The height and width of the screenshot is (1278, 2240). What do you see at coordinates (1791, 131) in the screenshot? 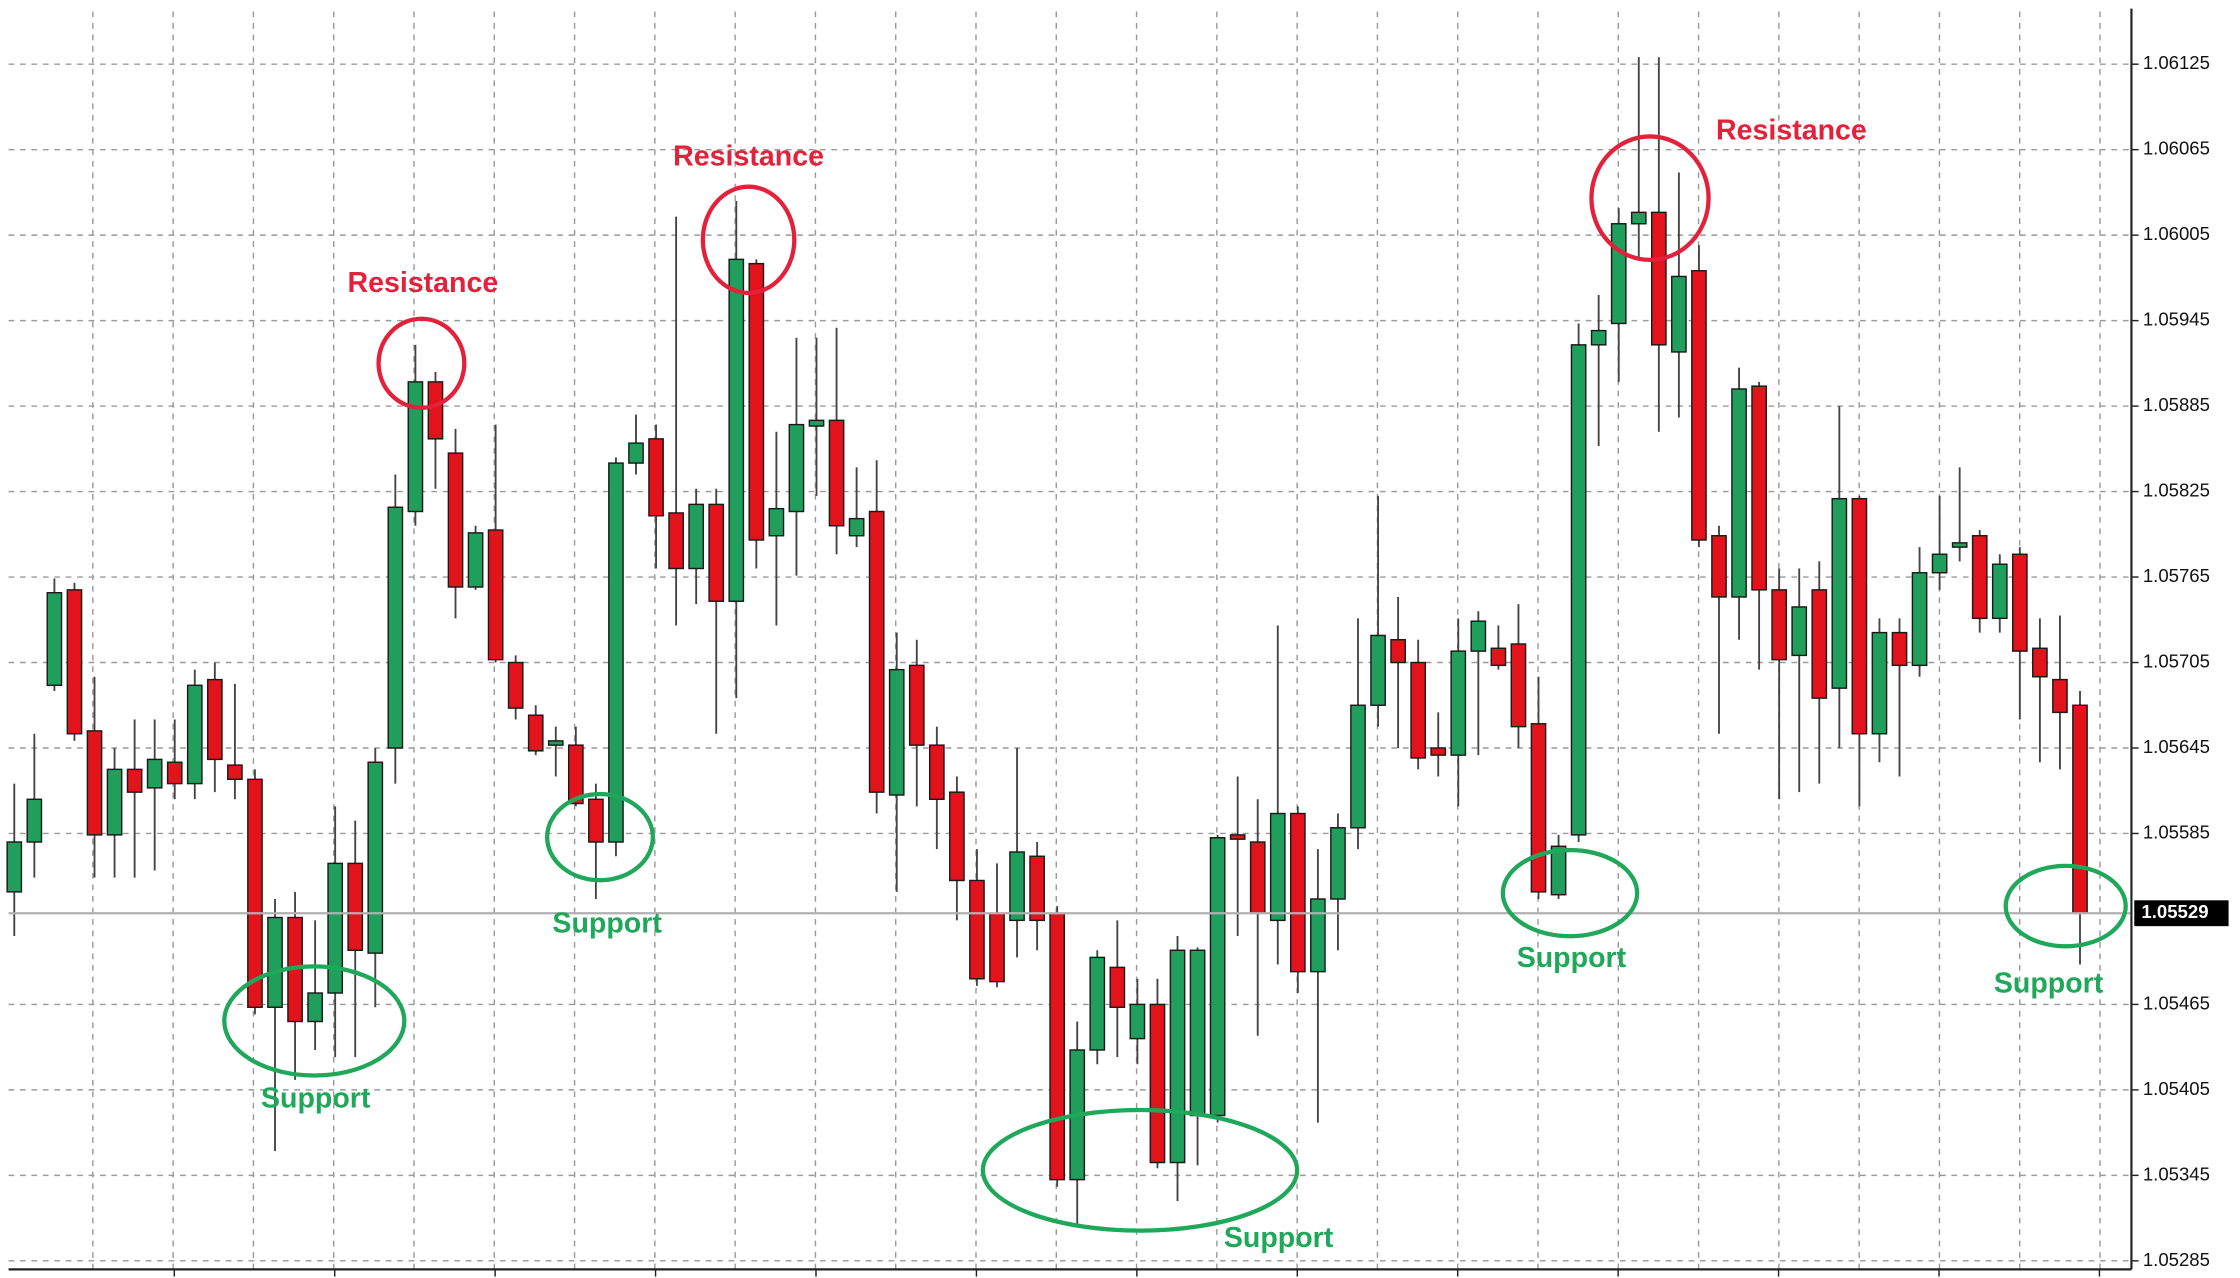
I see `annotation-text: Resistance` at bounding box center [1791, 131].